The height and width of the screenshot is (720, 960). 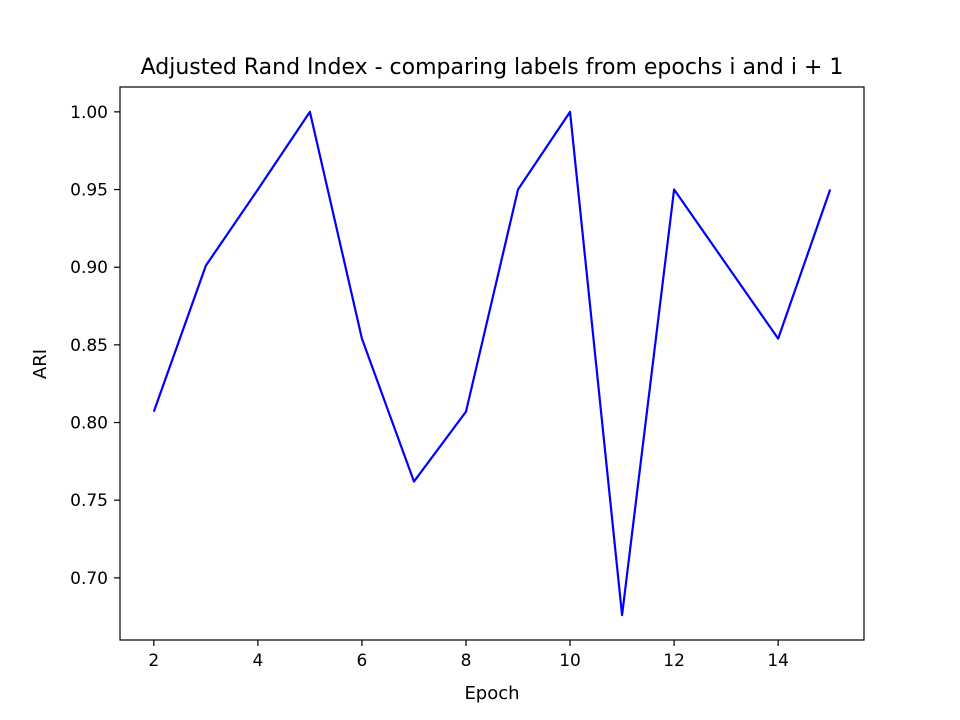 I want to click on x-tick-label: 8, so click(x=466, y=661).